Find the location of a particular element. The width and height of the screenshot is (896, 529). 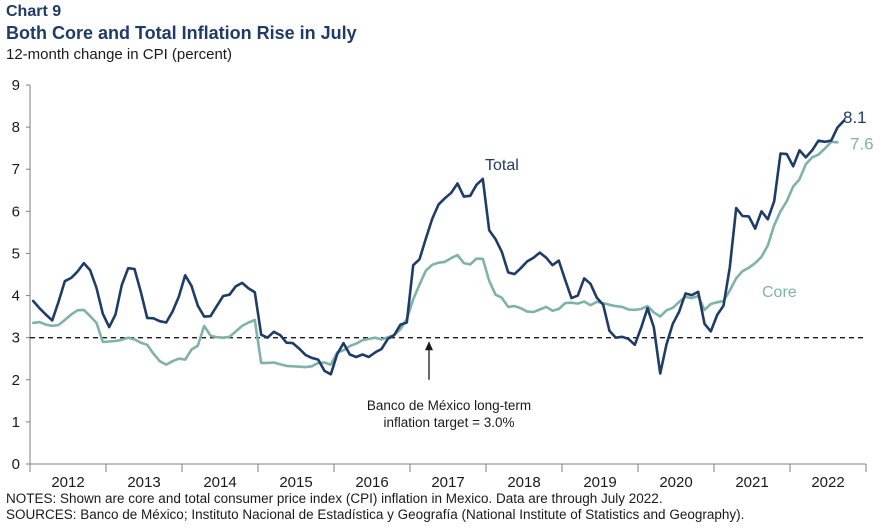

x-tick-label: 2017 is located at coordinates (447, 482).